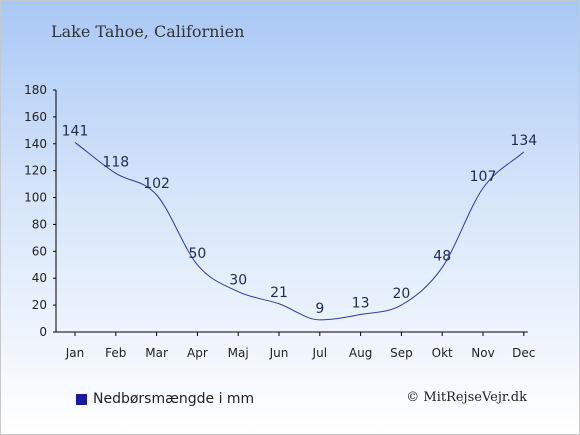 Image resolution: width=580 pixels, height=435 pixels. Describe the element at coordinates (39, 278) in the screenshot. I see `y-tick-label: 40` at that location.